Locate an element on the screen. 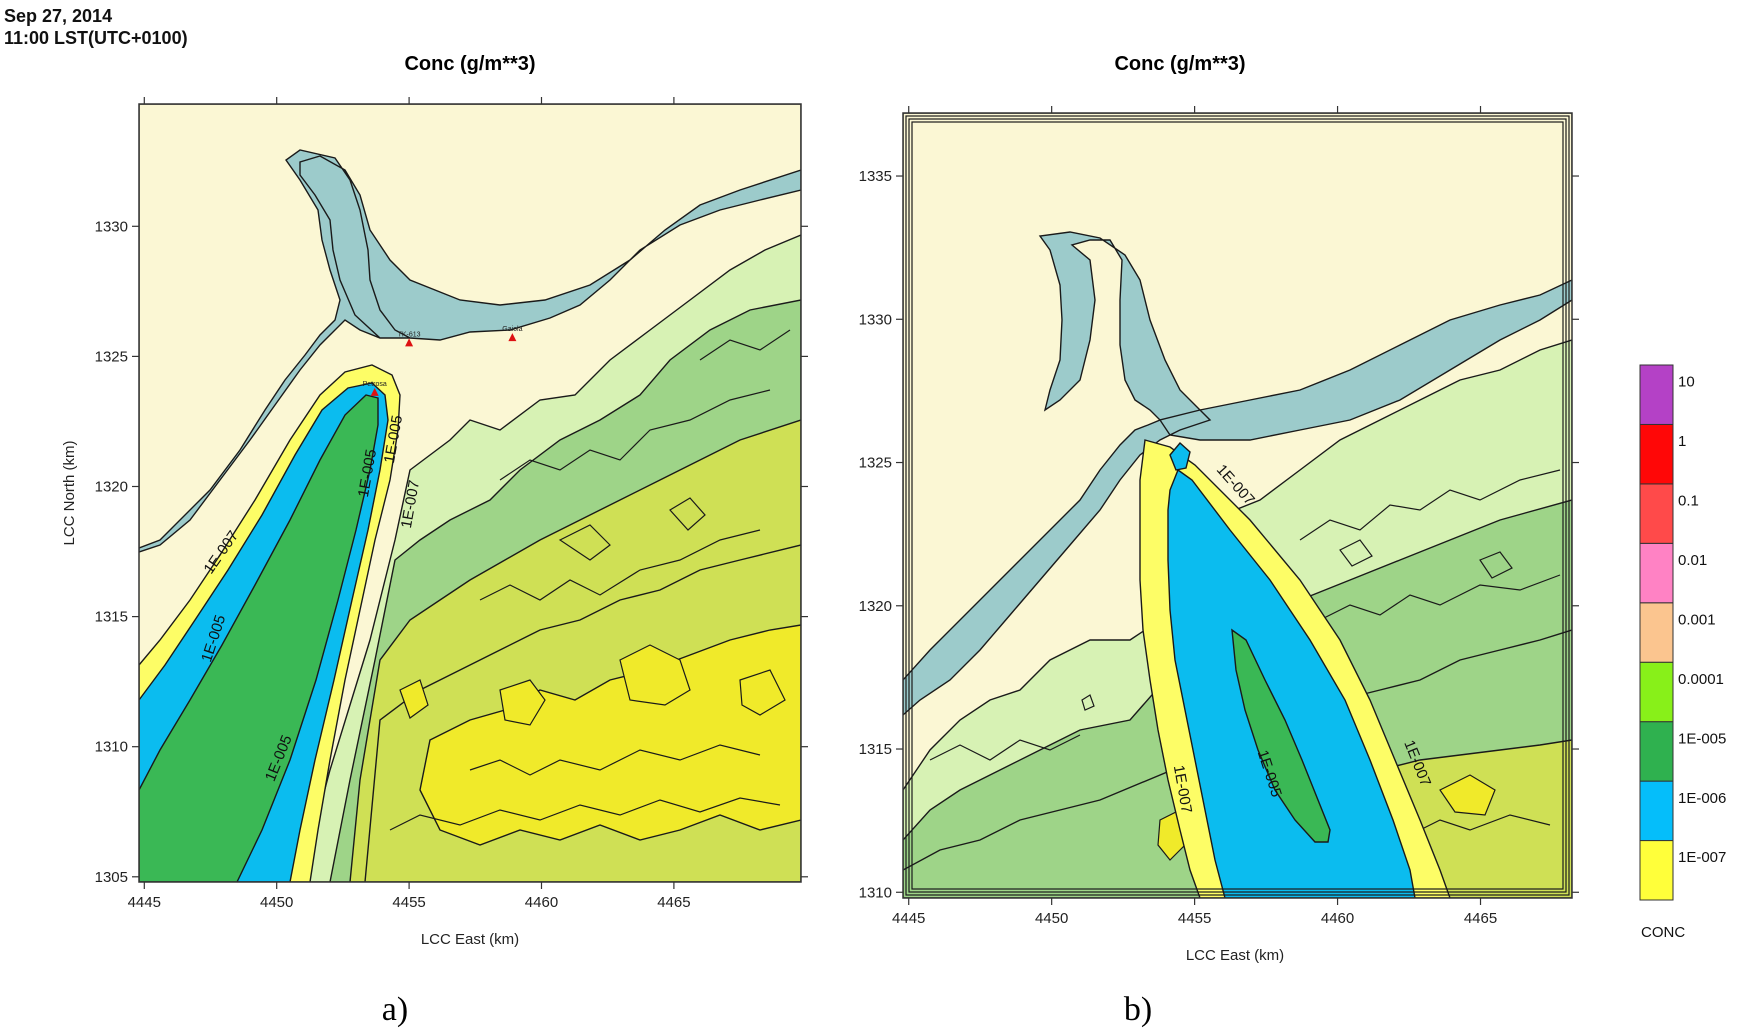 This screenshot has width=1740, height=1036. legend-level-label: 1E-006 is located at coordinates (1702, 798).